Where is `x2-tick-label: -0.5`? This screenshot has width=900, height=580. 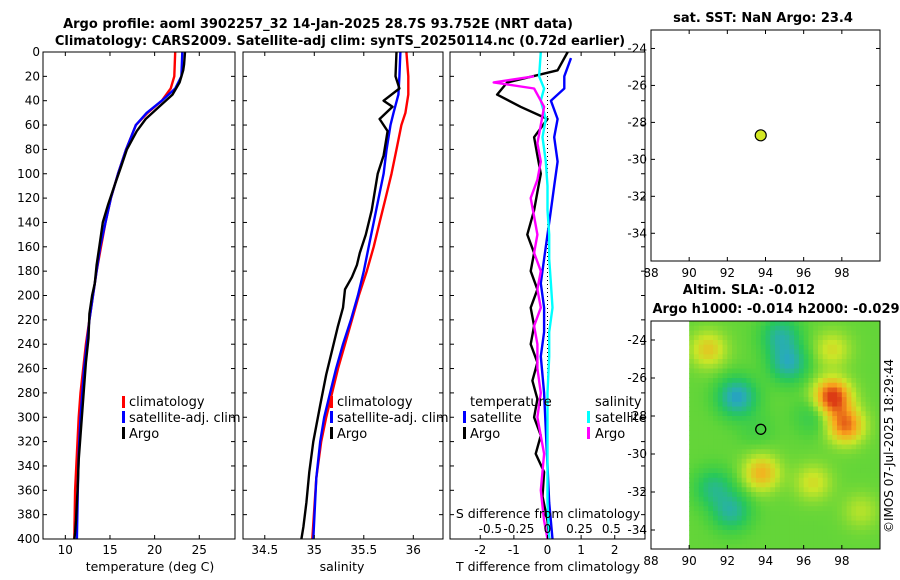 x2-tick-label: -0.5 is located at coordinates (490, 529).